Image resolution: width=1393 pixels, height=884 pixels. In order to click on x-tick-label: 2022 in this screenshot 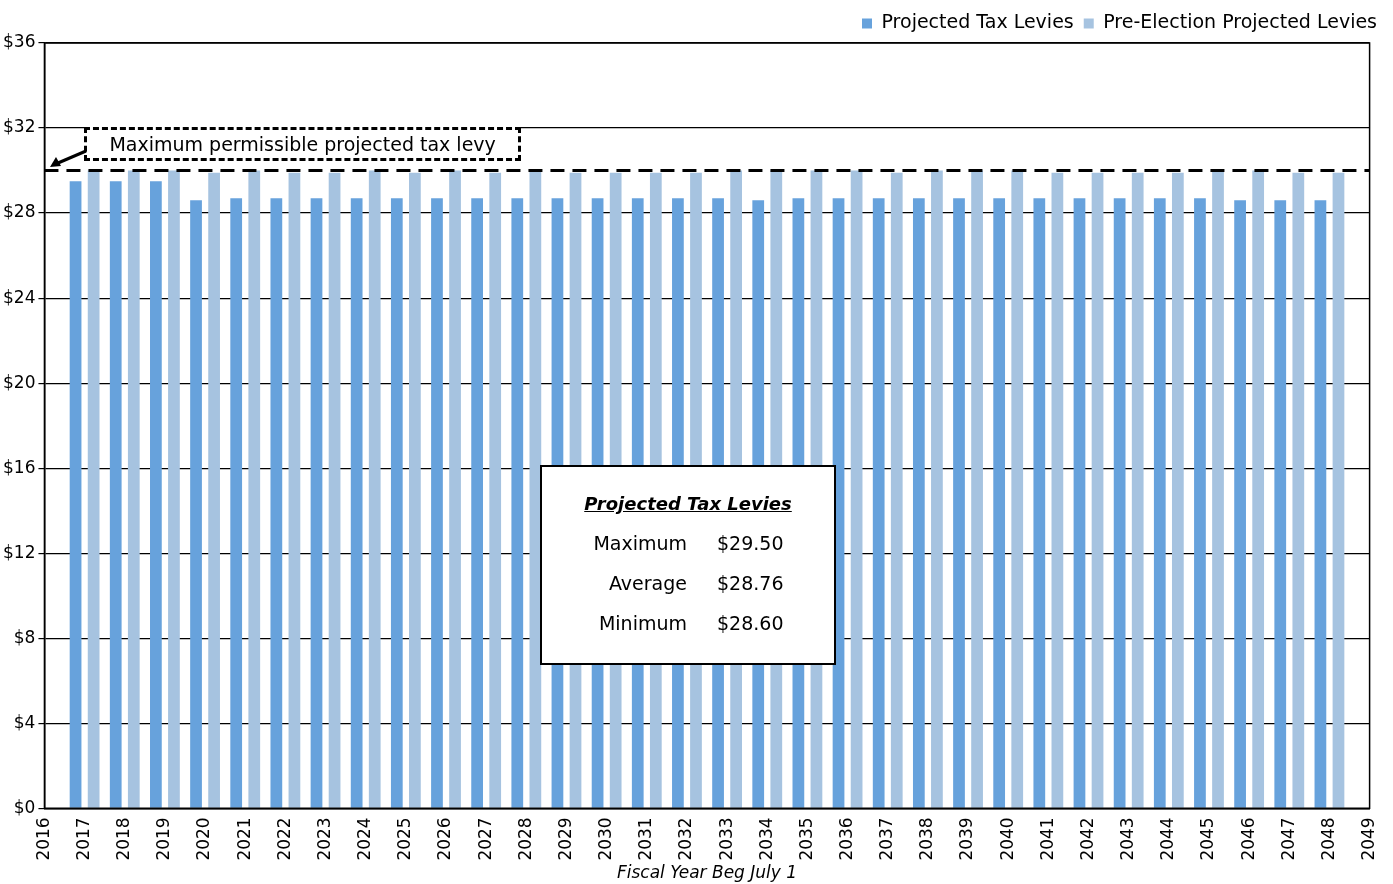, I will do `click(283, 839)`.